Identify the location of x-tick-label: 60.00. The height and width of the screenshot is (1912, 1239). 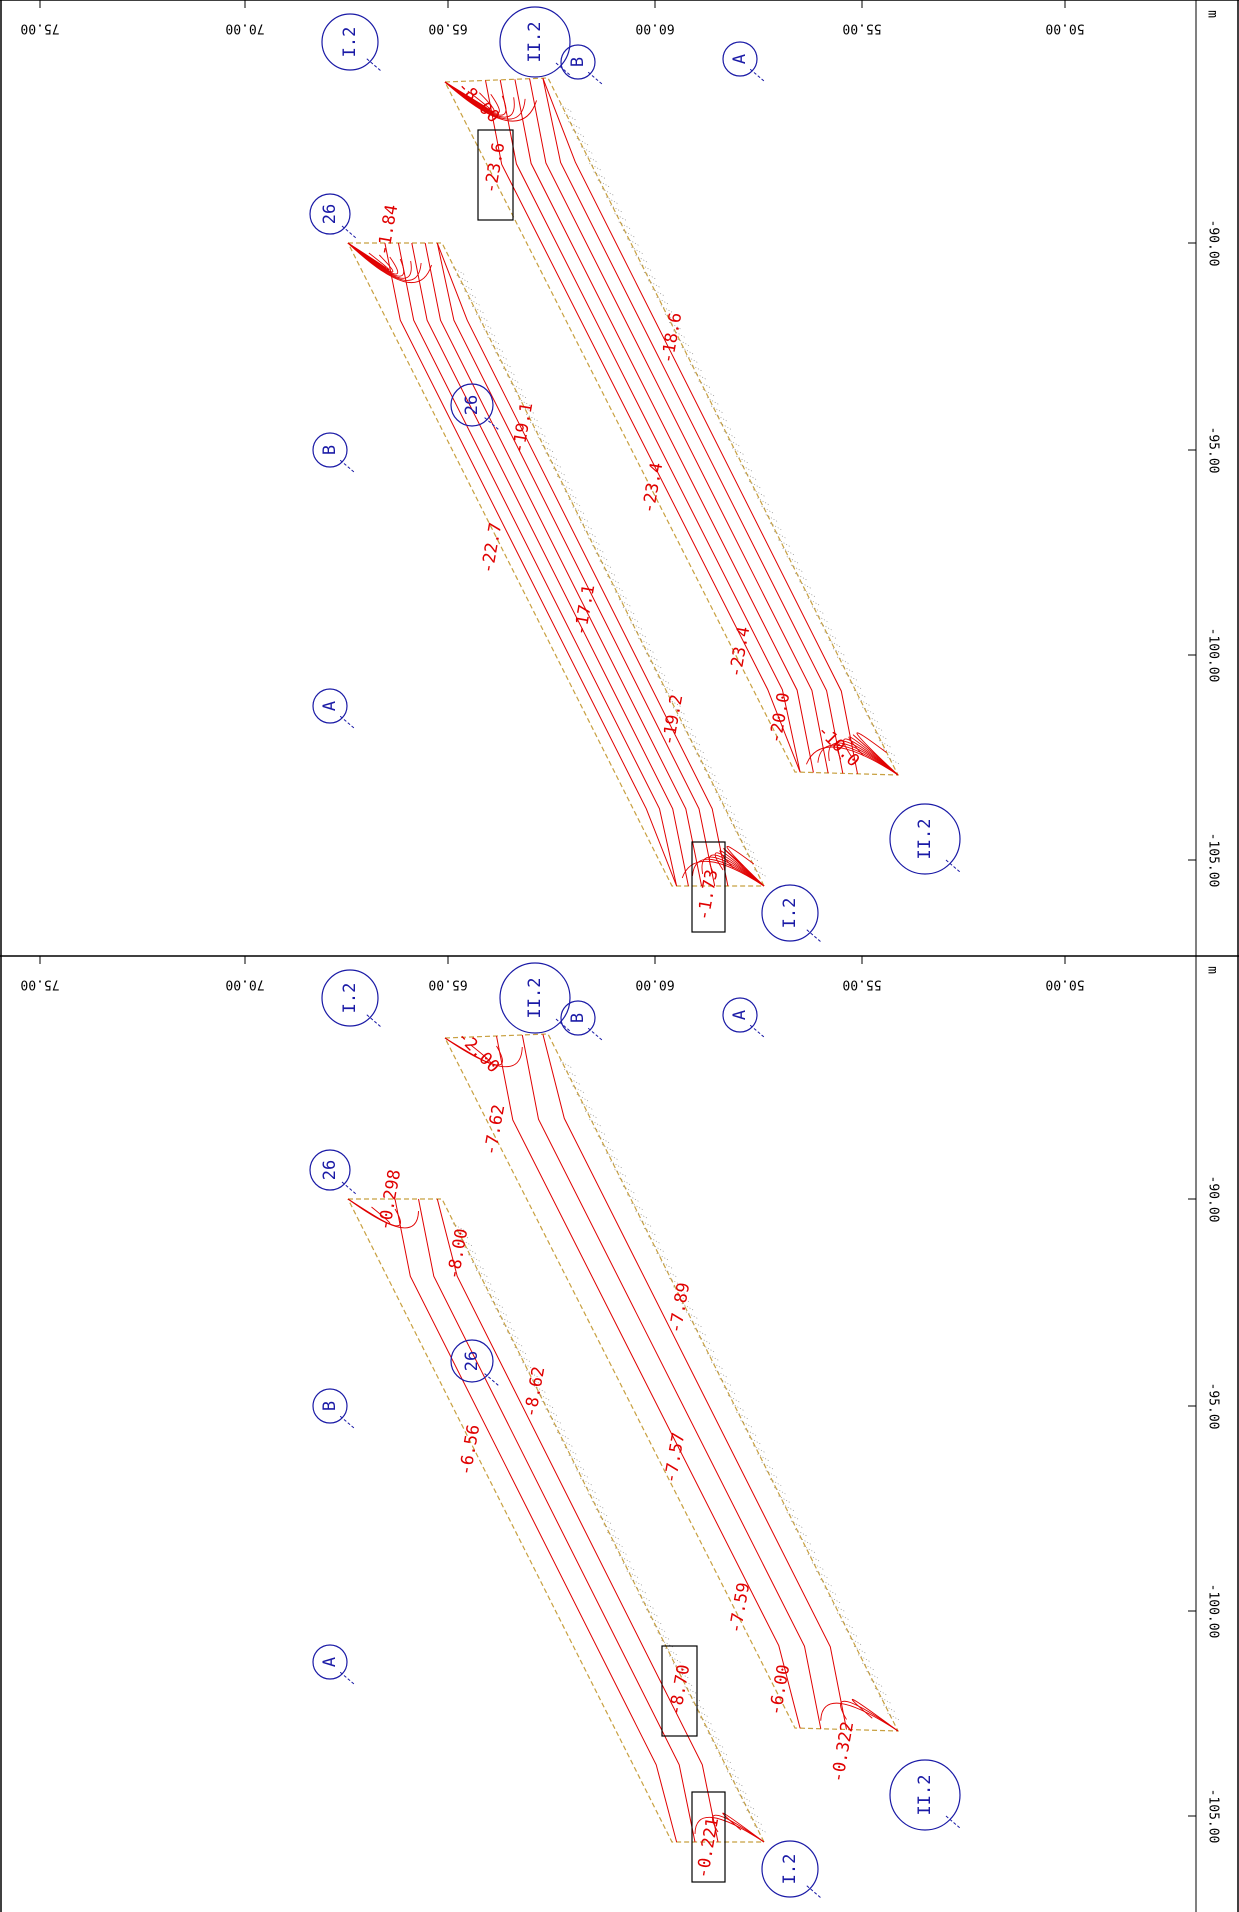
(654, 28).